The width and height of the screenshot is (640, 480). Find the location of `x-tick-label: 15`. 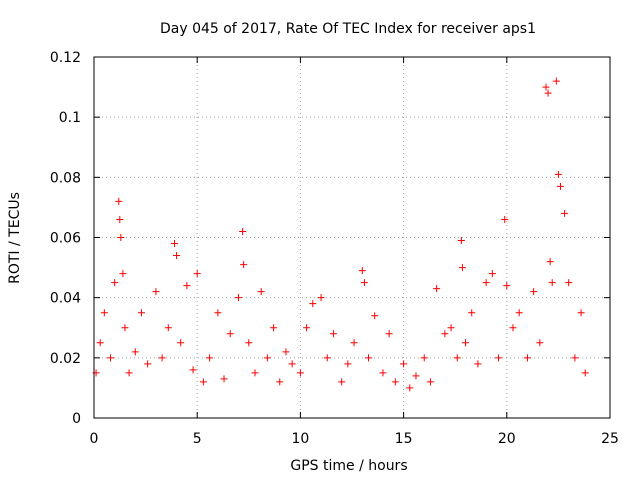

x-tick-label: 15 is located at coordinates (404, 439).